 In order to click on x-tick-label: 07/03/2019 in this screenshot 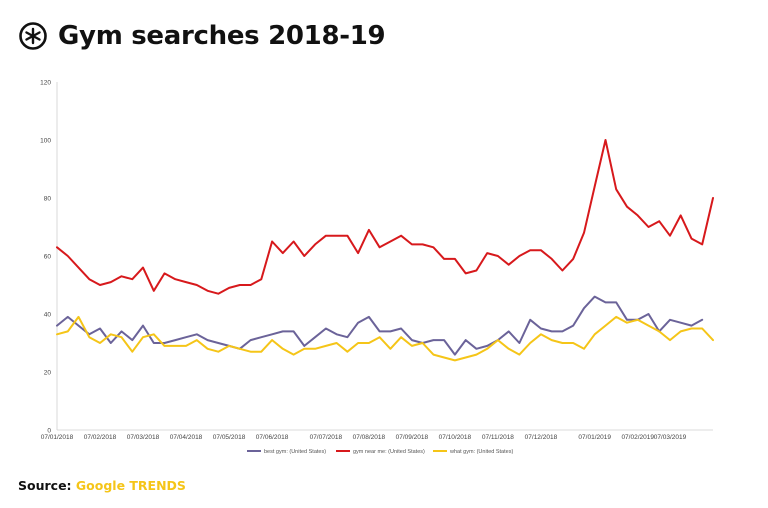, I will do `click(670, 437)`.